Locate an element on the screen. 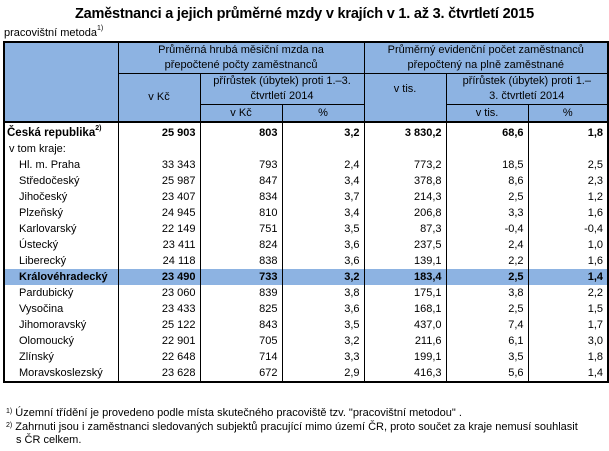 This screenshot has width=609, height=451. cell: 803 is located at coordinates (241, 131).